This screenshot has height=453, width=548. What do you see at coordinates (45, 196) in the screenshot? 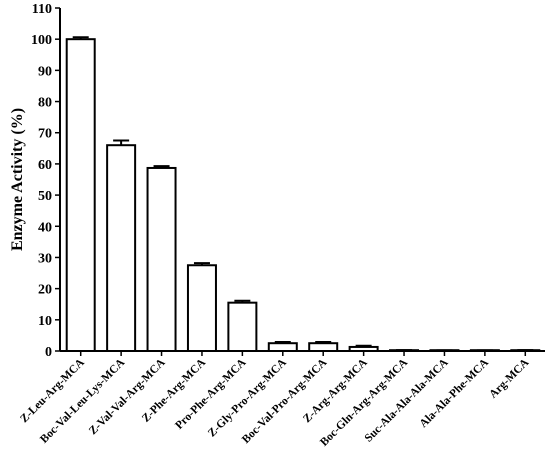
I see `y-tick-label: 50` at bounding box center [45, 196].